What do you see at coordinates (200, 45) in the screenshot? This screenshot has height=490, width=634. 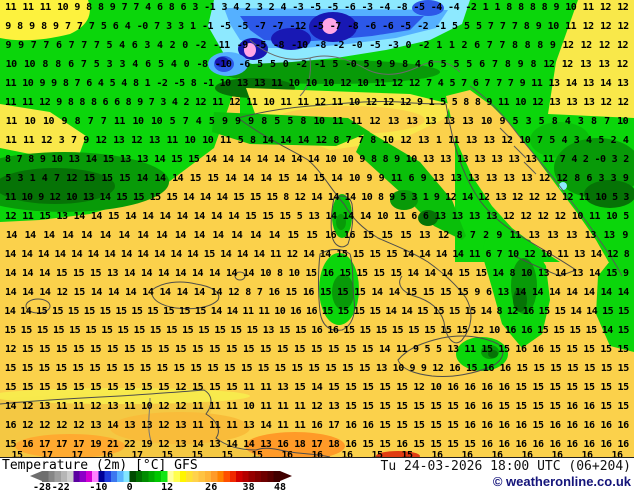 I see `temperature-value: -2` at bounding box center [200, 45].